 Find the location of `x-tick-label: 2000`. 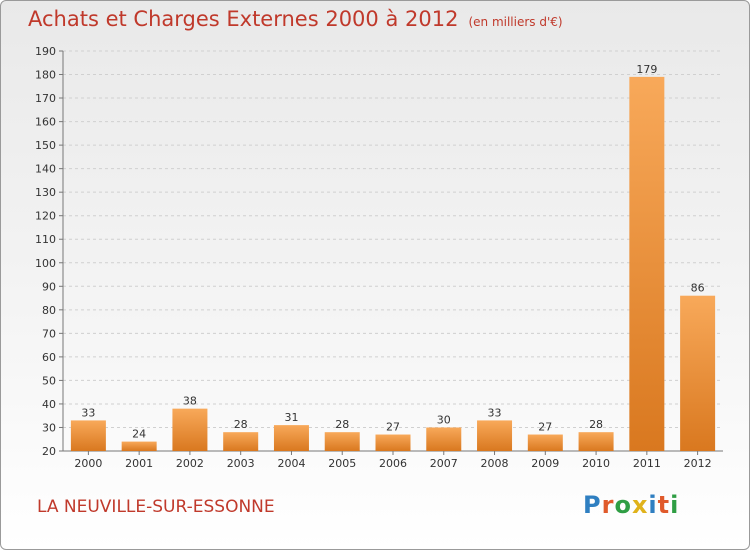

x-tick-label: 2000 is located at coordinates (88, 463).